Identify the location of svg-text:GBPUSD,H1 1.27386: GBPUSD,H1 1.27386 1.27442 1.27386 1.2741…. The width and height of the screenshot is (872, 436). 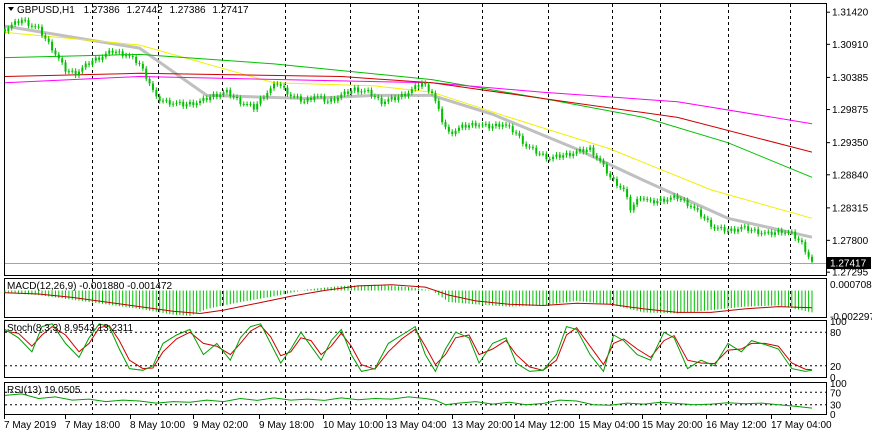
(133, 10).